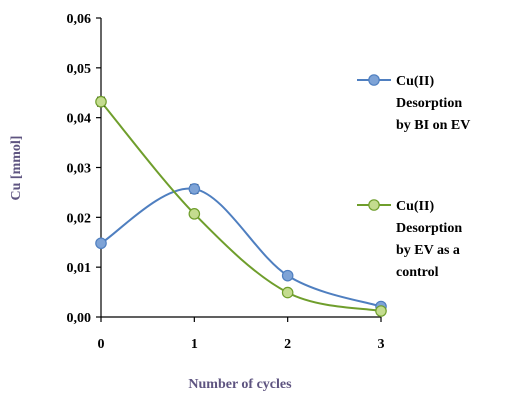 The image size is (505, 397). What do you see at coordinates (429, 103) in the screenshot?
I see `legend-1-label: Desorption` at bounding box center [429, 103].